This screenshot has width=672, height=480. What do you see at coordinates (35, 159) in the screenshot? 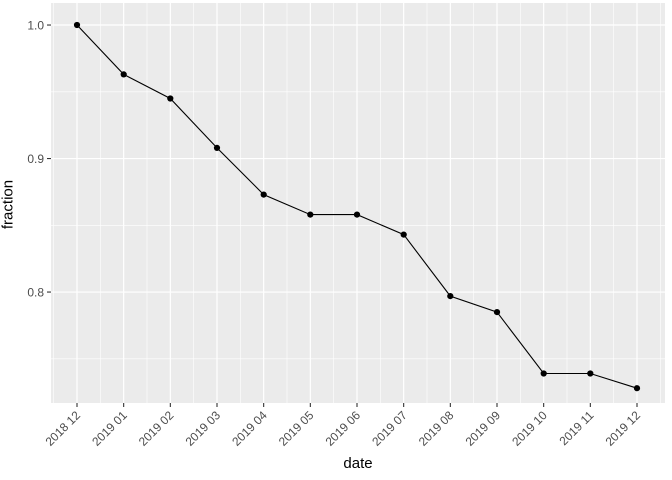
I see `y-tick-label: 0.9` at bounding box center [35, 159].